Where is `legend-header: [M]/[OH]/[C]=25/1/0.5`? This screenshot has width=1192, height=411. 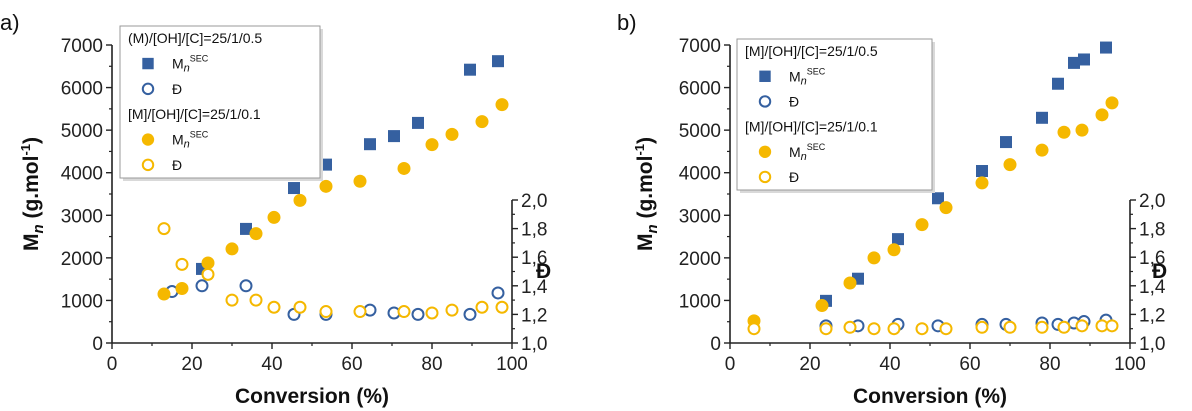
legend-header: [M]/[OH]/[C]=25/1/0.5 is located at coordinates (811, 51).